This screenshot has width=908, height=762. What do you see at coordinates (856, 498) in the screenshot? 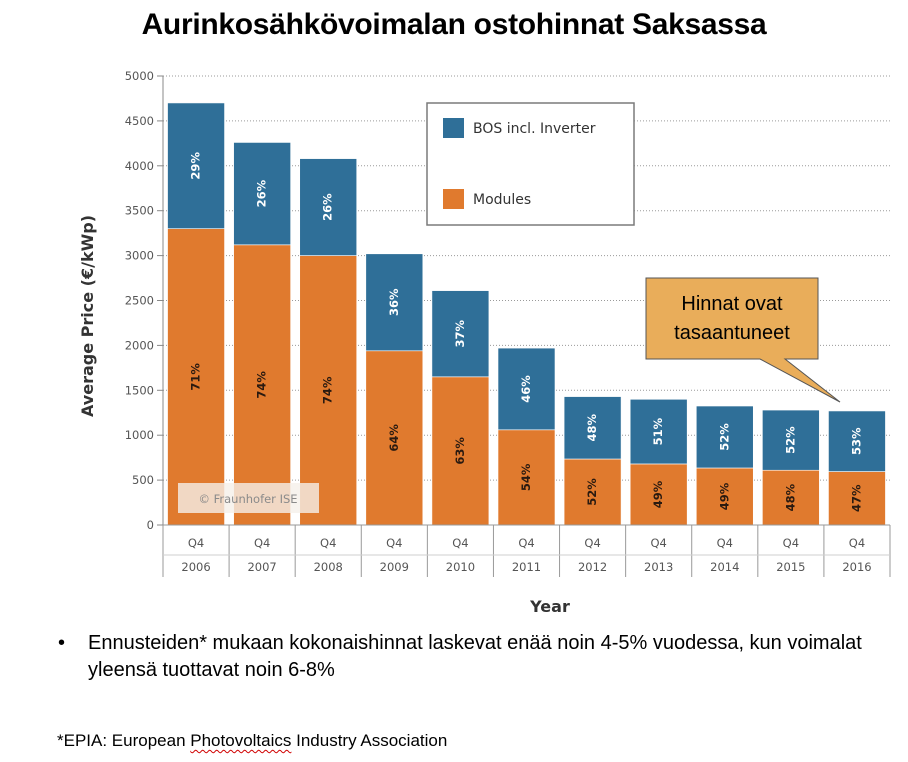
I see `data-label-modules: 47%` at bounding box center [856, 498].